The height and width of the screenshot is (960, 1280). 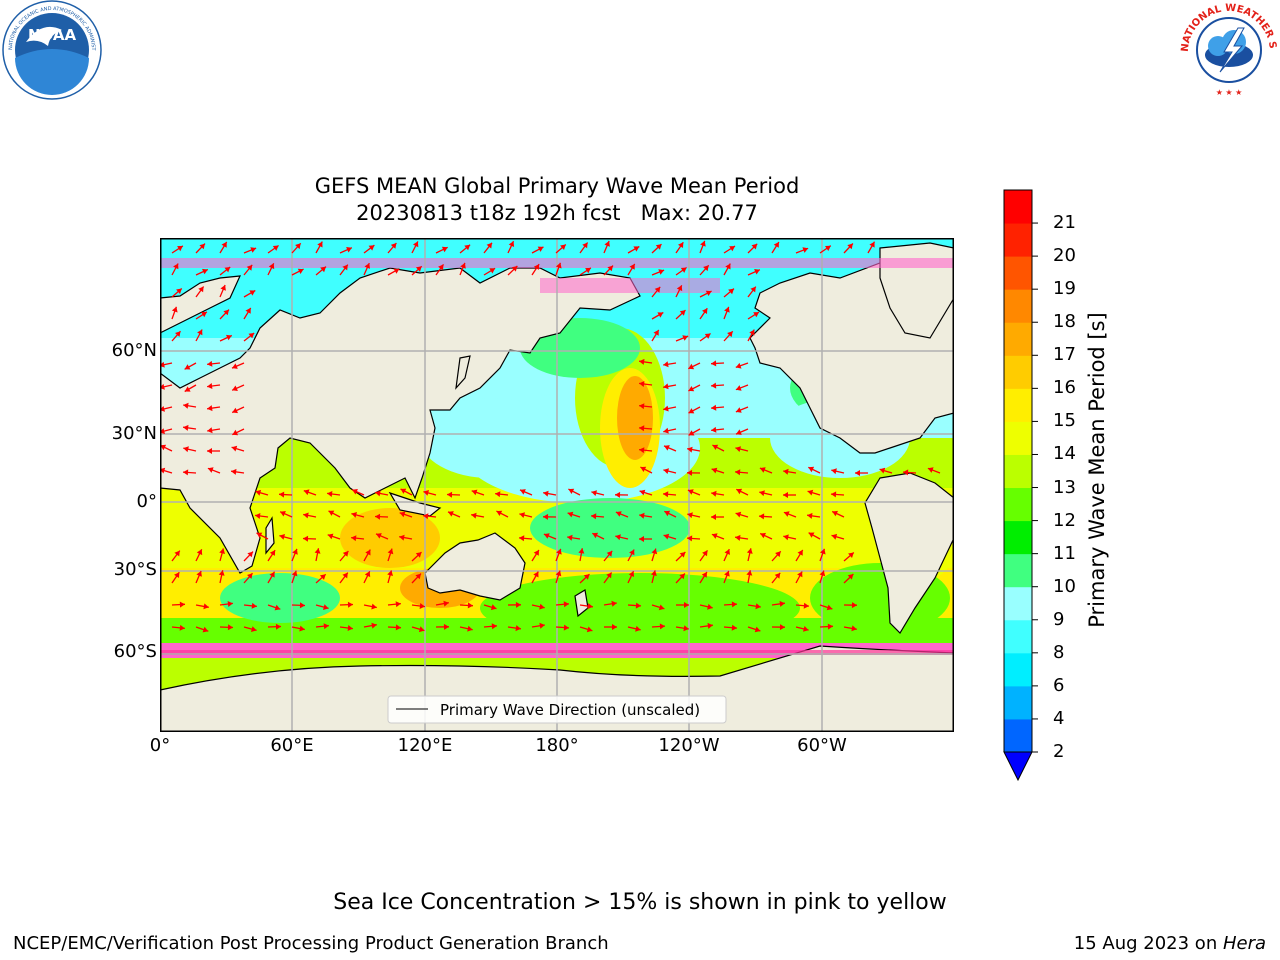 I want to click on map-legend: Primary Wave Direction (unscaled), so click(x=557, y=709).